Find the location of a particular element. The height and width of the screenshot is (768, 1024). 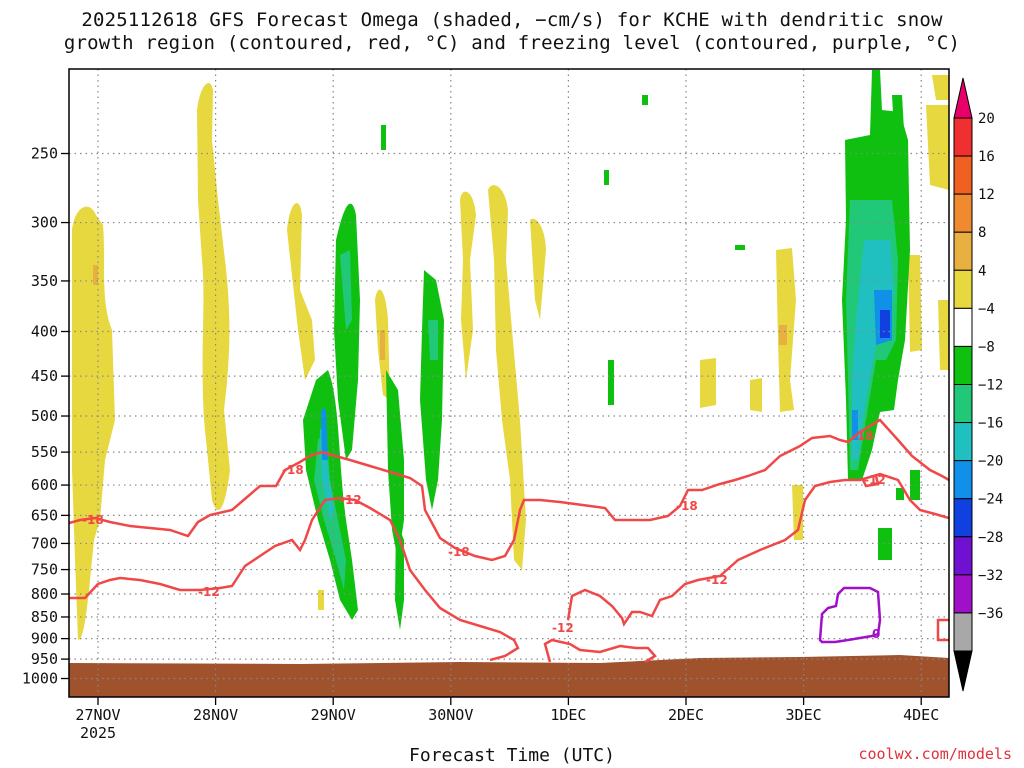

x-tick-label: 4DEC is located at coordinates (921, 715).